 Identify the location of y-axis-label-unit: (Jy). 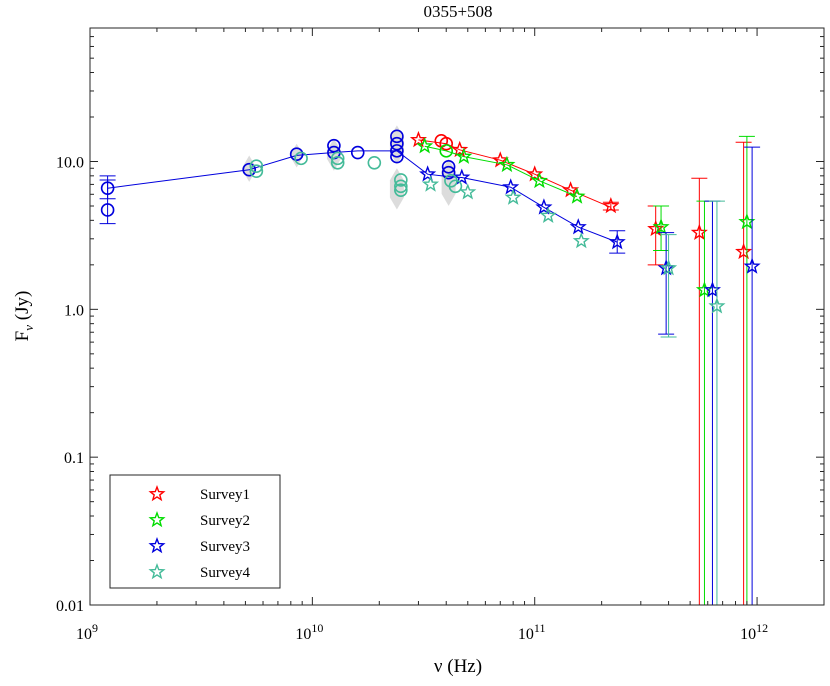
(22, 308).